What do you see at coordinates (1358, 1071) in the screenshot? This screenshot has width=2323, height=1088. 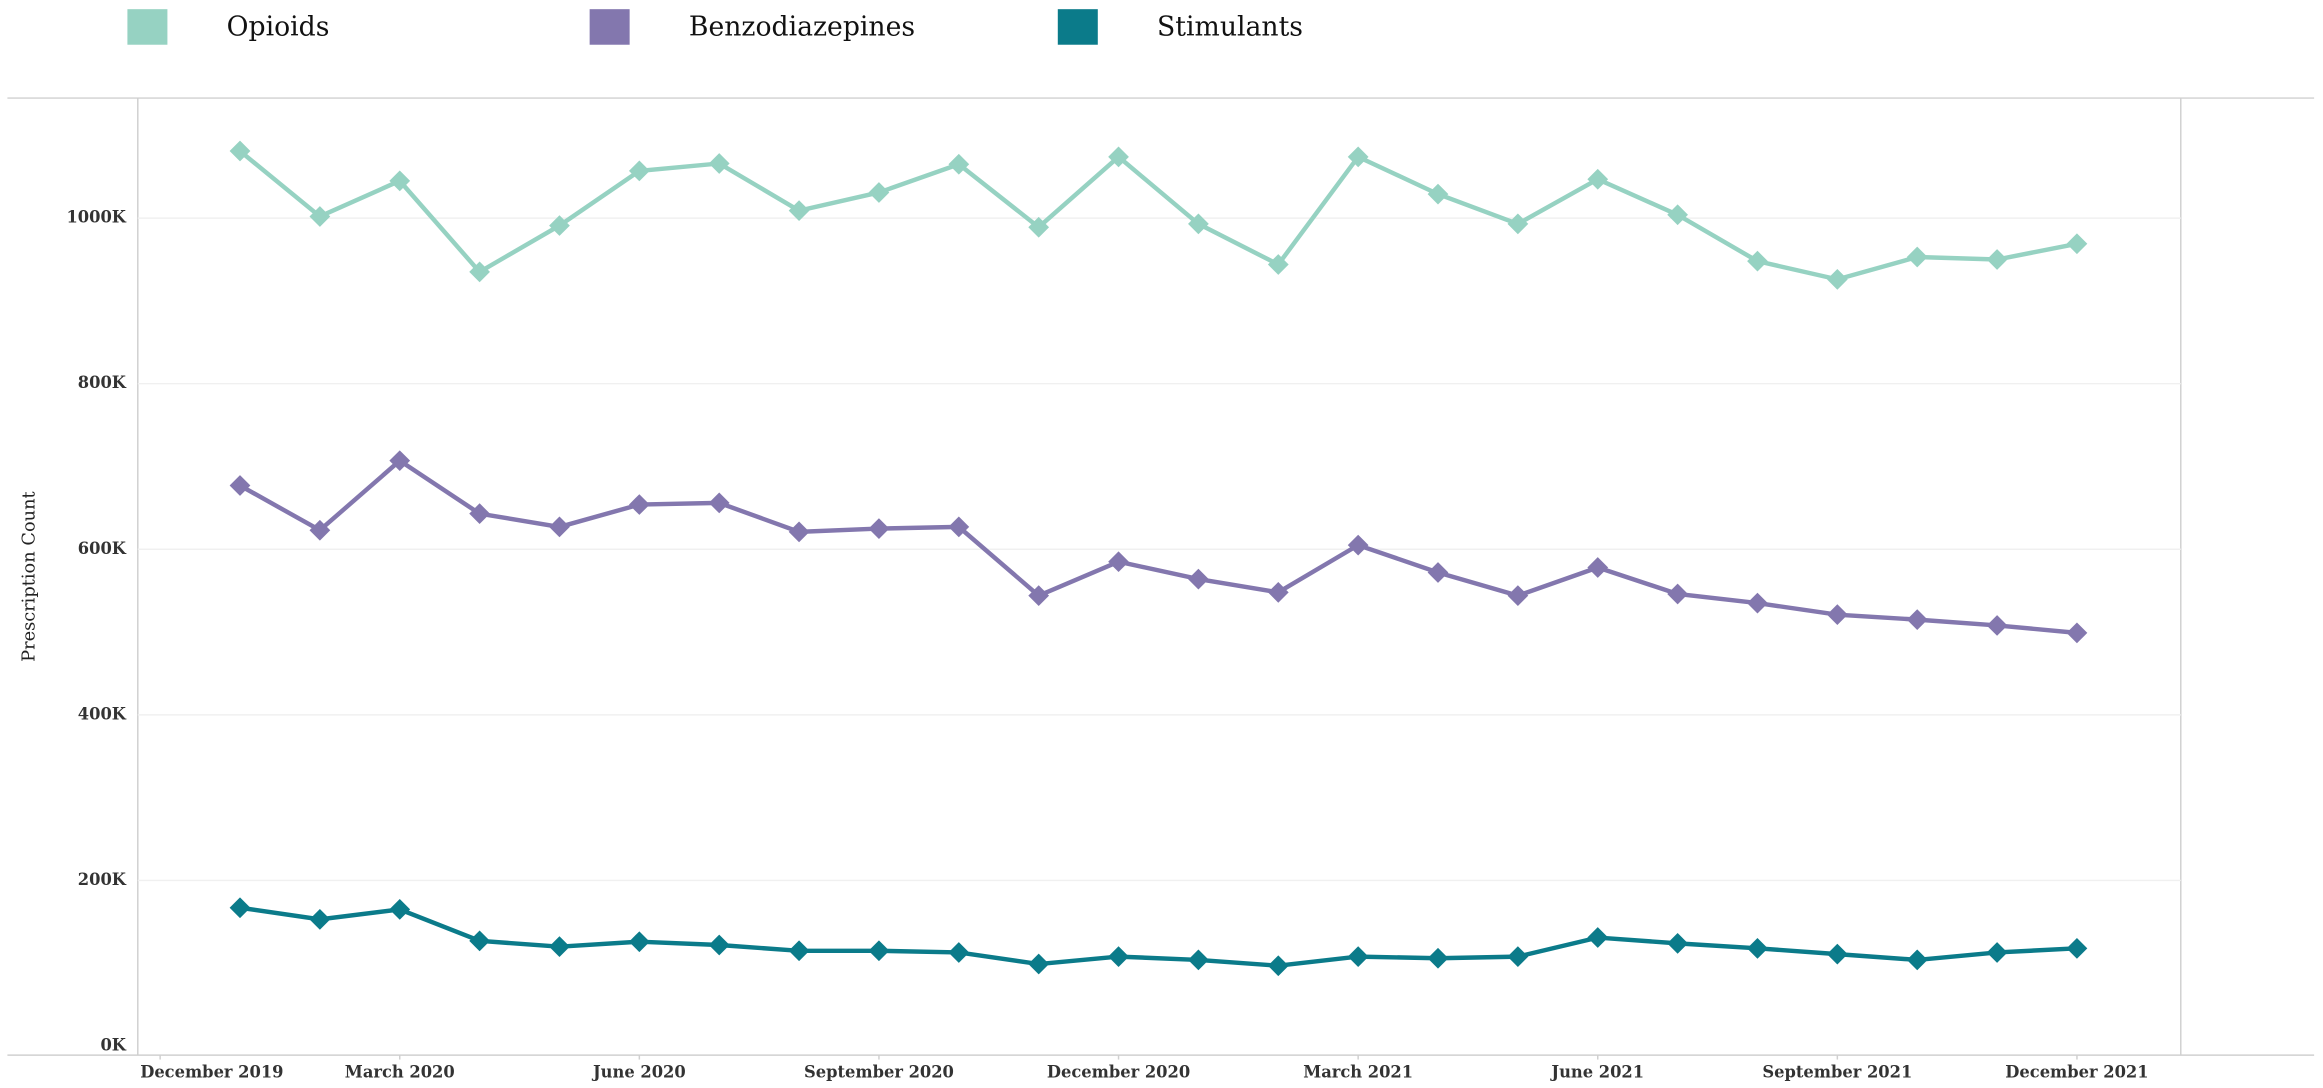 I see `x-tick-label: March 2021` at bounding box center [1358, 1071].